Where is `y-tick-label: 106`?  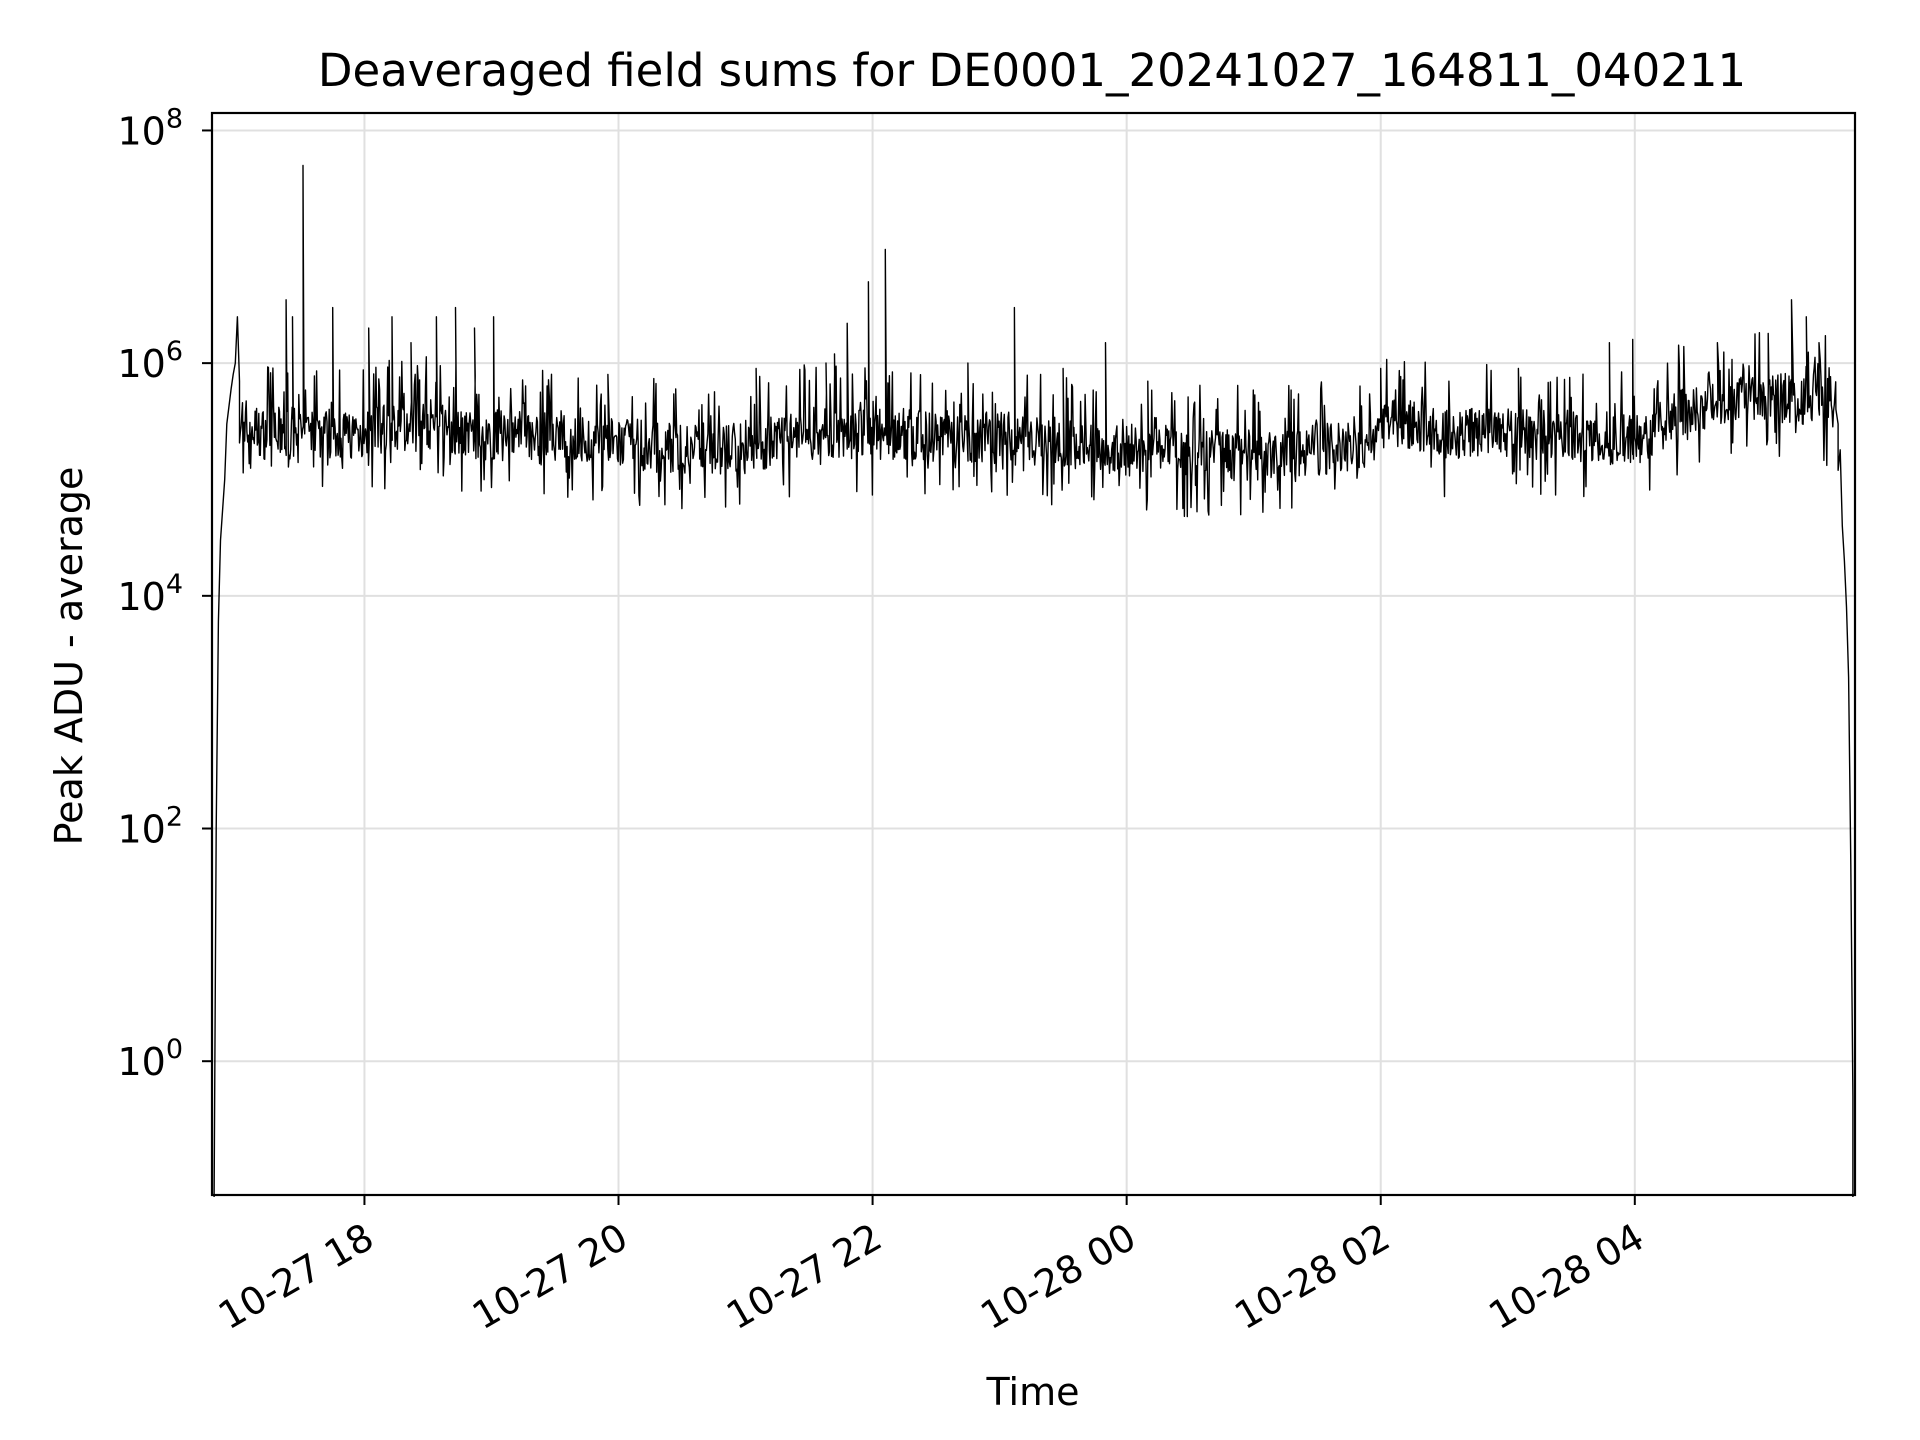
y-tick-label: 106 is located at coordinates (150, 361).